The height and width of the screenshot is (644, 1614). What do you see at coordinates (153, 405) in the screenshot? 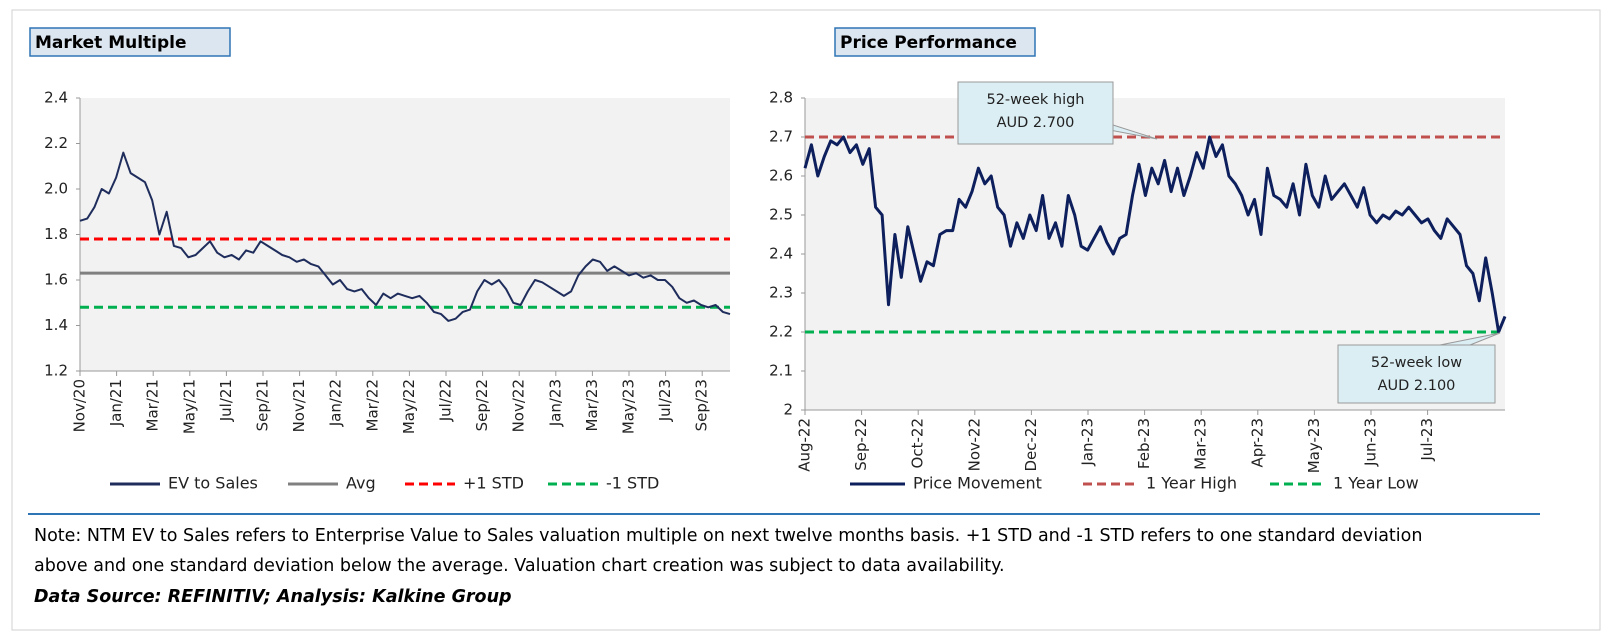
I see `x-tick-label: Mar/21` at bounding box center [153, 405].